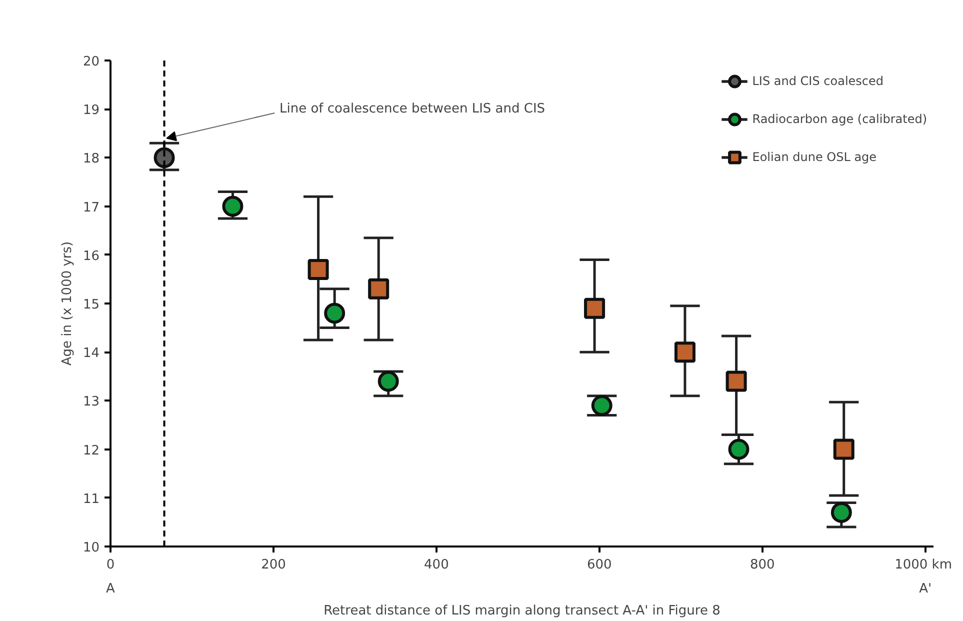 The width and height of the screenshot is (963, 621). What do you see at coordinates (91, 305) in the screenshot?
I see `y-tick-label: 15` at bounding box center [91, 305].